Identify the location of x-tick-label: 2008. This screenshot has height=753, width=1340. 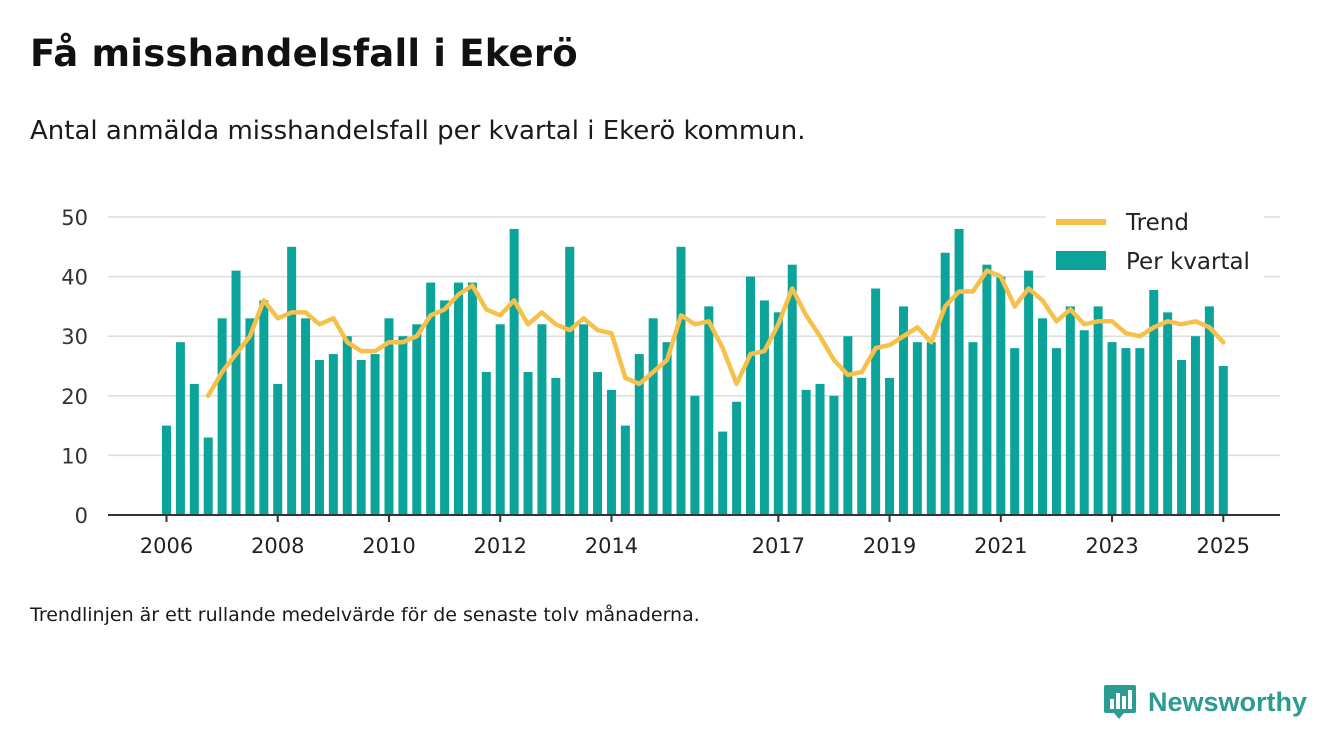
(277, 546).